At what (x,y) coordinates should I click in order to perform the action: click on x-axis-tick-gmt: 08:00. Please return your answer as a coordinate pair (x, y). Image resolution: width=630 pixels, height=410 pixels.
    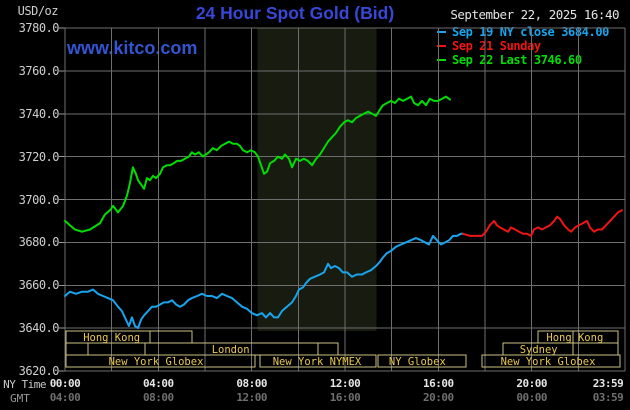
    Looking at the image, I should click on (158, 397).